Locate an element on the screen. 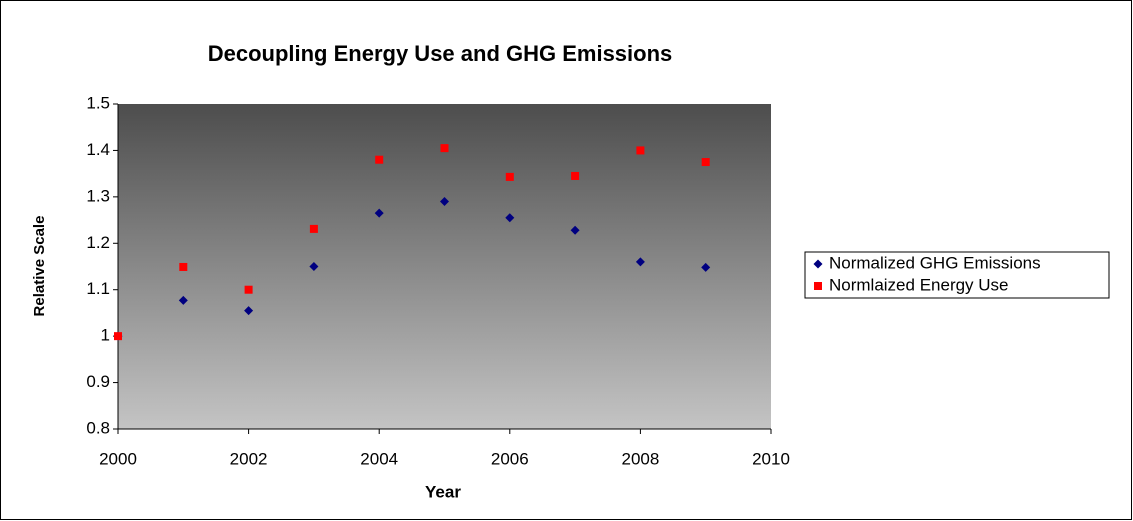 The width and height of the screenshot is (1133, 521). x-axis-label: Year is located at coordinates (443, 491).